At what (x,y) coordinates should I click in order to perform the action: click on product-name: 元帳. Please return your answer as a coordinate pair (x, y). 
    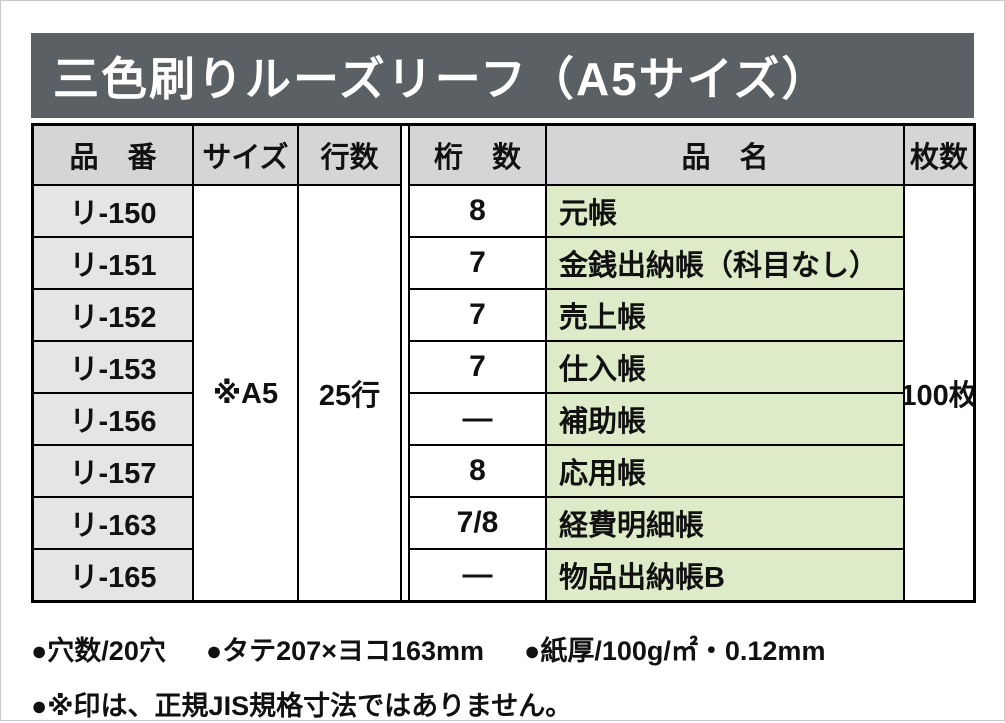
    Looking at the image, I should click on (725, 211).